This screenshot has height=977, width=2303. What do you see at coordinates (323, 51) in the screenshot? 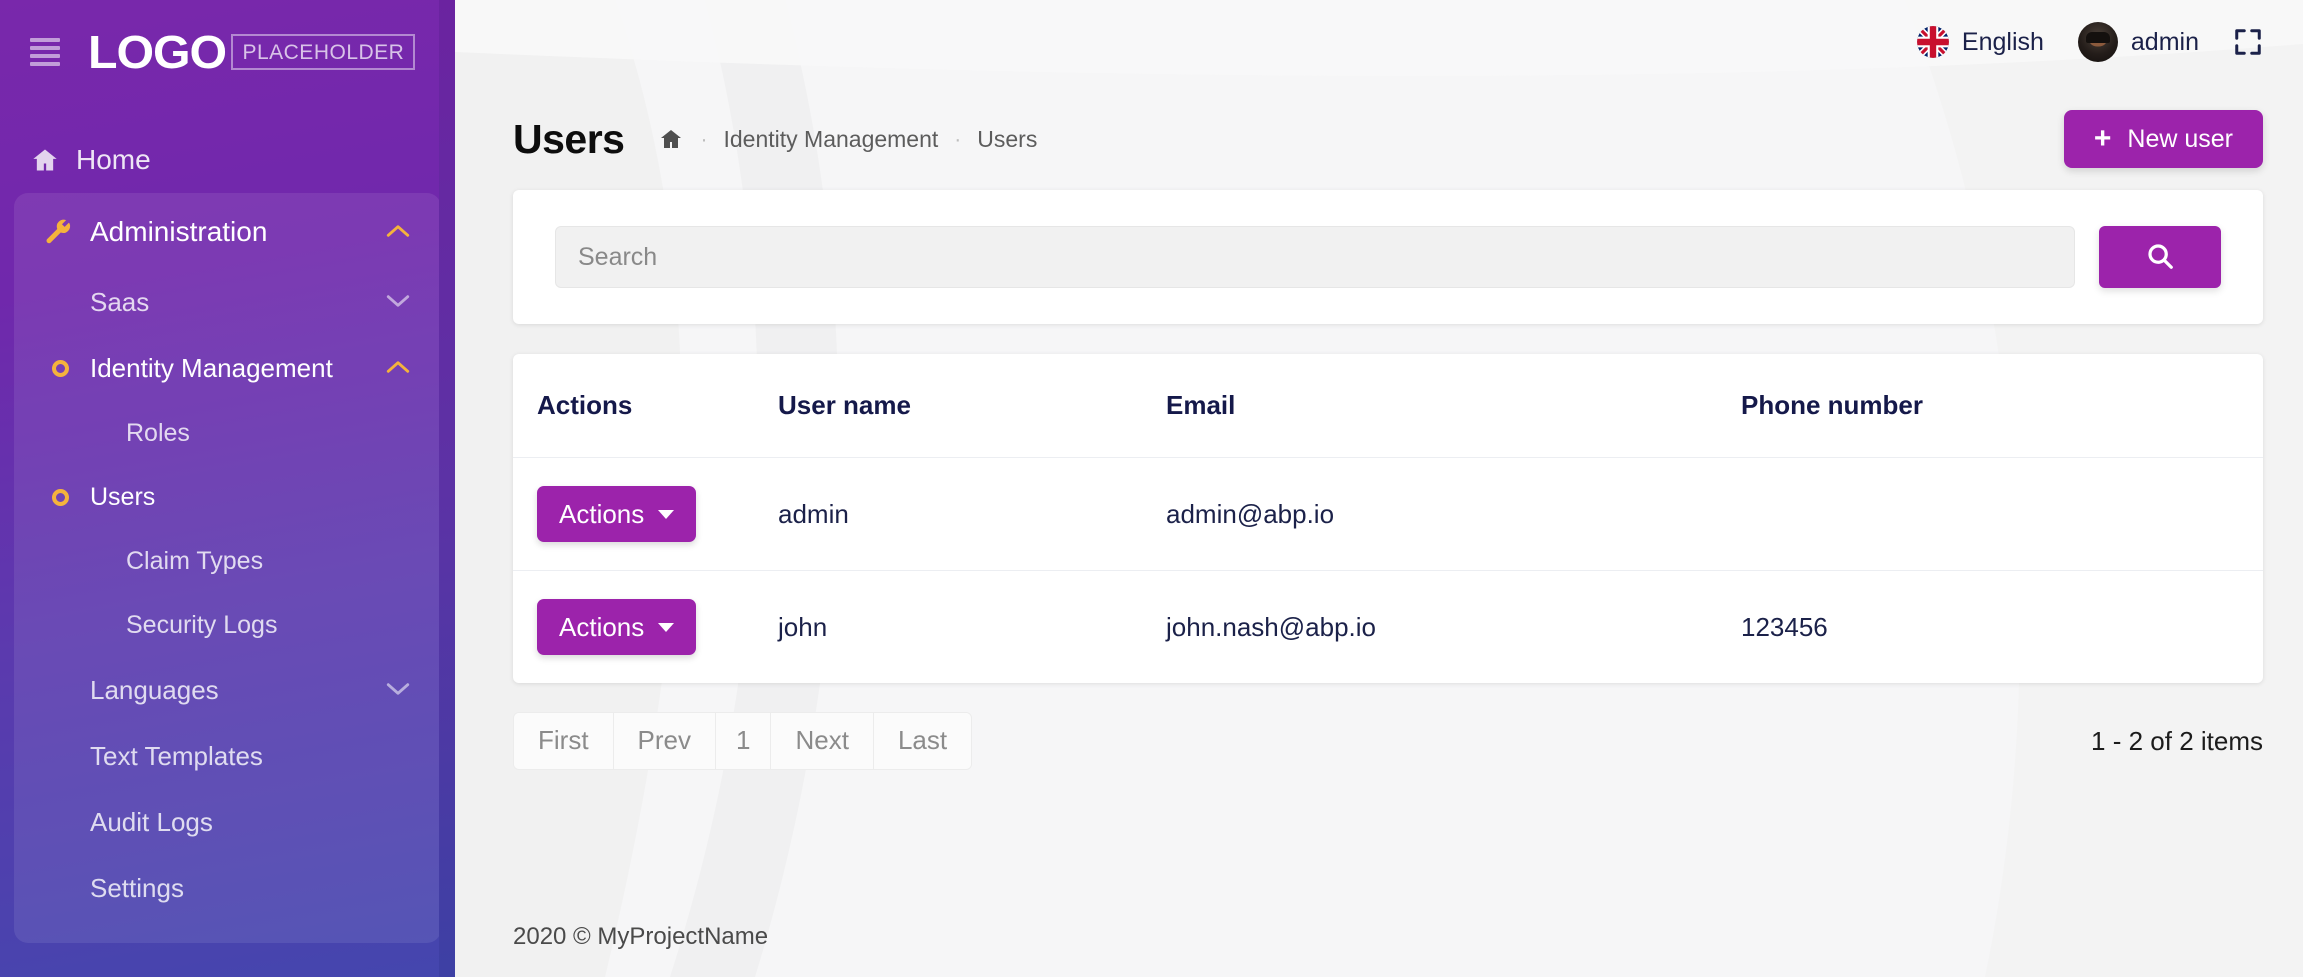
I see `logo-badge: PLACEHOLDER` at bounding box center [323, 51].